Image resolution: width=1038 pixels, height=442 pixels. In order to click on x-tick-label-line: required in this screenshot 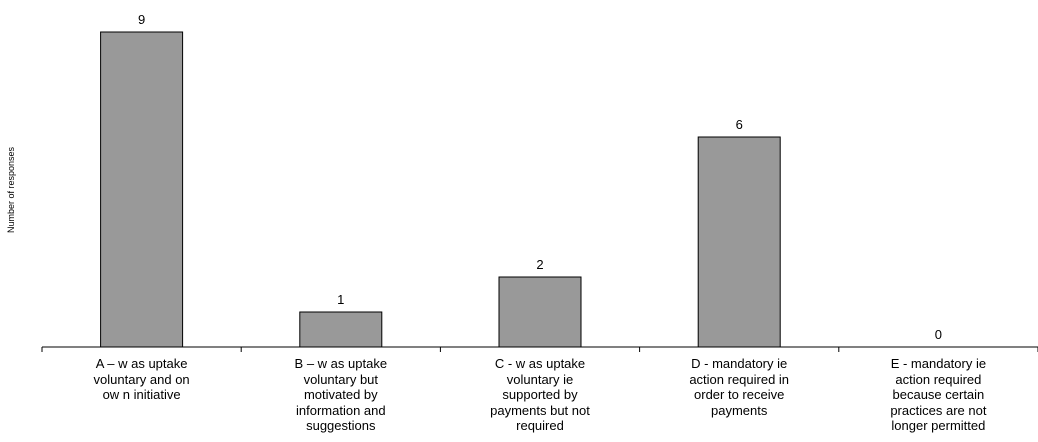, I will do `click(540, 425)`.